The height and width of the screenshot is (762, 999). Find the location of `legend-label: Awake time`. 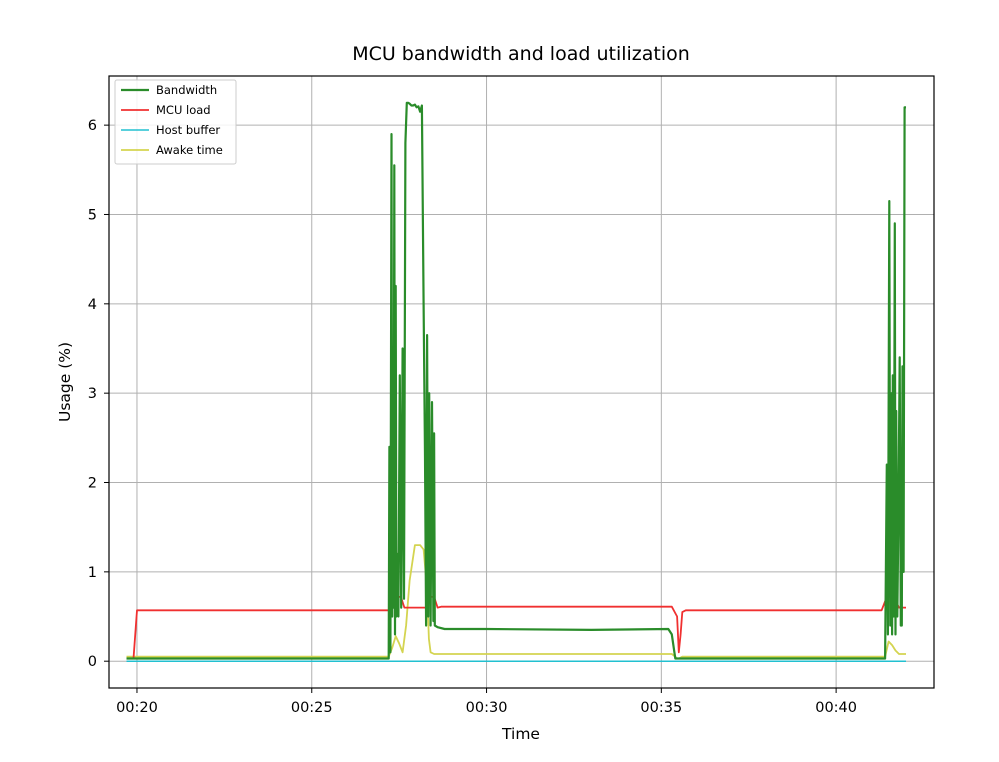

legend-label: Awake time is located at coordinates (189, 150).